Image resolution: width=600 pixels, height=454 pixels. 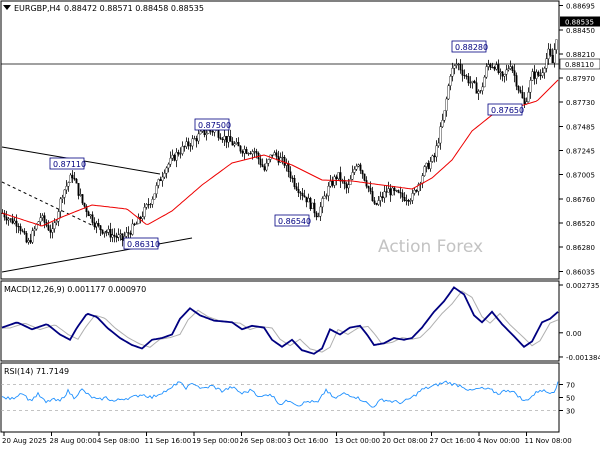 I want to click on time-axis-label: 11 Sep 16:00, so click(x=168, y=441).